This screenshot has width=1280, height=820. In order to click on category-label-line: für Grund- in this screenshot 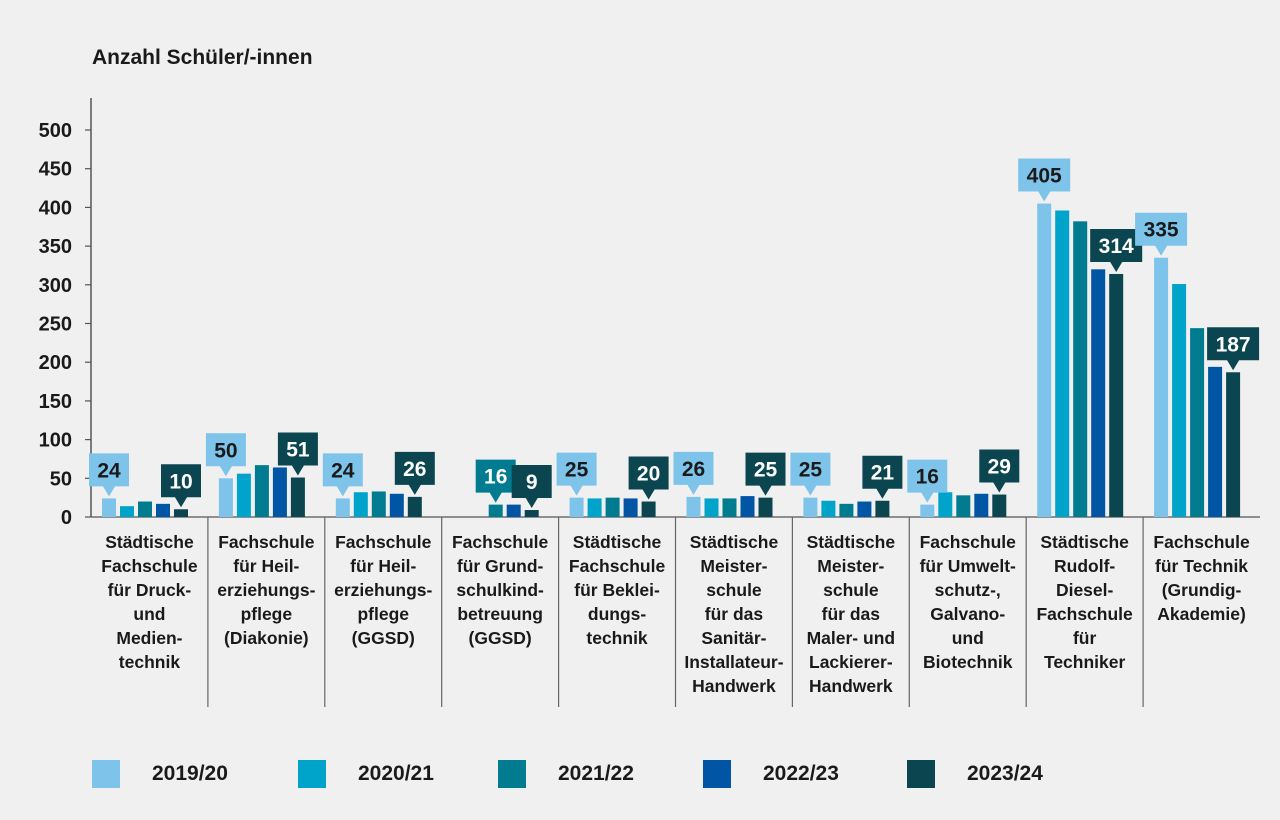, I will do `click(500, 566)`.